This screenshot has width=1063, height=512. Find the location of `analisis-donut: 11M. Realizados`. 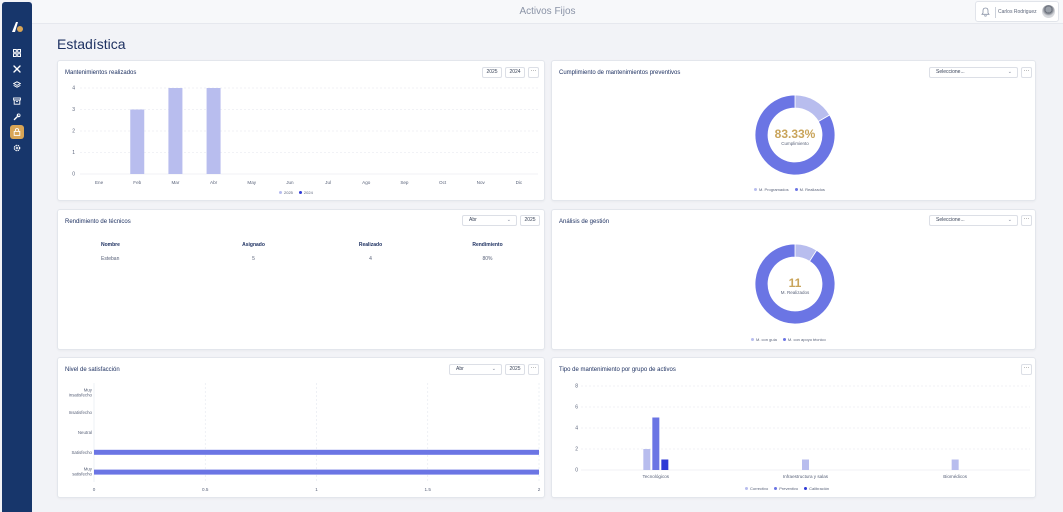

analisis-donut: 11M. Realizados is located at coordinates (795, 284).